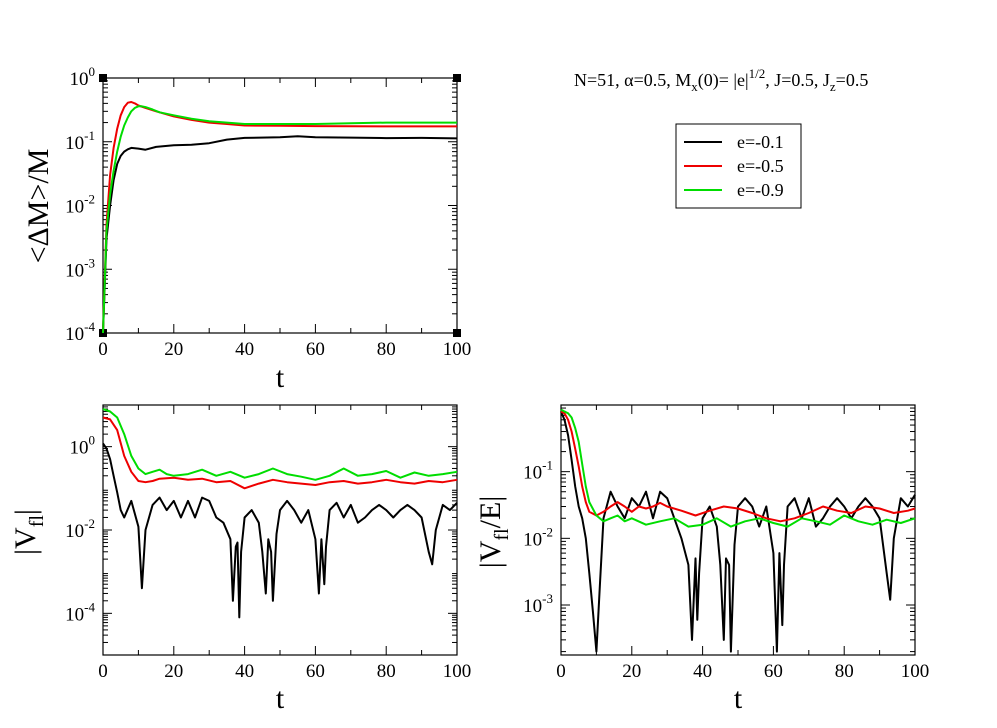  Describe the element at coordinates (734, 166) in the screenshot. I see `legend-items: e=-0.1 e=-0.5 e=-0.9` at that location.